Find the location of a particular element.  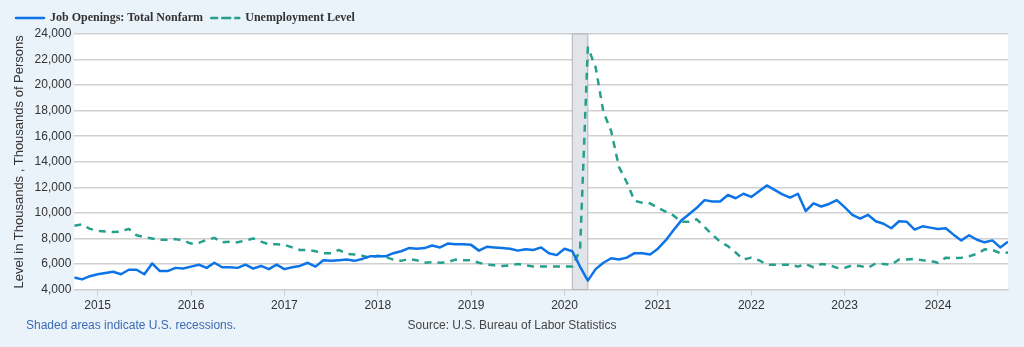

legend-label: Job Openings: Total Nonfarm is located at coordinates (127, 17).